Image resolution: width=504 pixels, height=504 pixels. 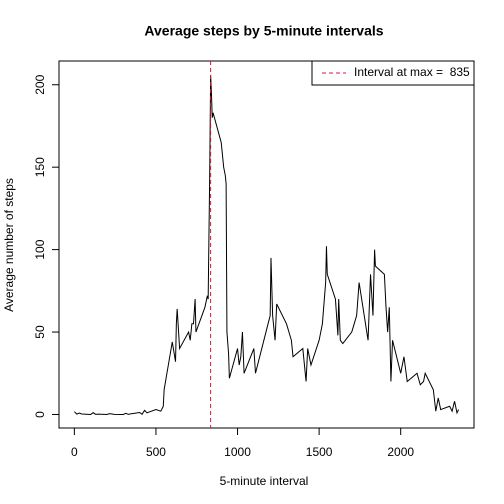 I want to click on chart-title: Average steps by 5-minute intervals, so click(x=263, y=31).